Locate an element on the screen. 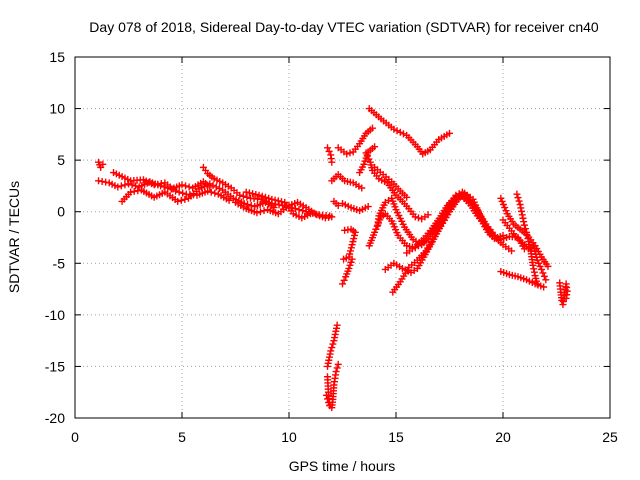 This screenshot has height=480, width=640. y-tick-label: 15 is located at coordinates (57, 57).